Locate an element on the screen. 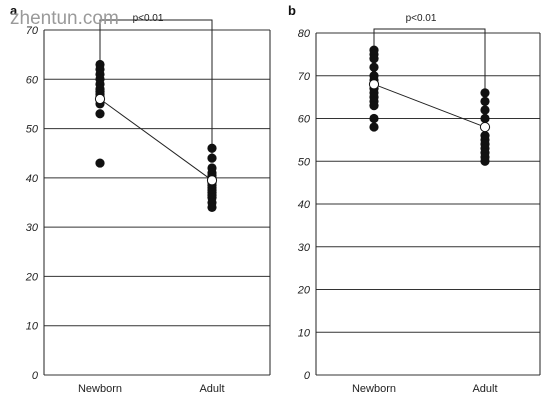 This screenshot has width=551, height=402. watermark-text: zhentun.com is located at coordinates (64, 18).